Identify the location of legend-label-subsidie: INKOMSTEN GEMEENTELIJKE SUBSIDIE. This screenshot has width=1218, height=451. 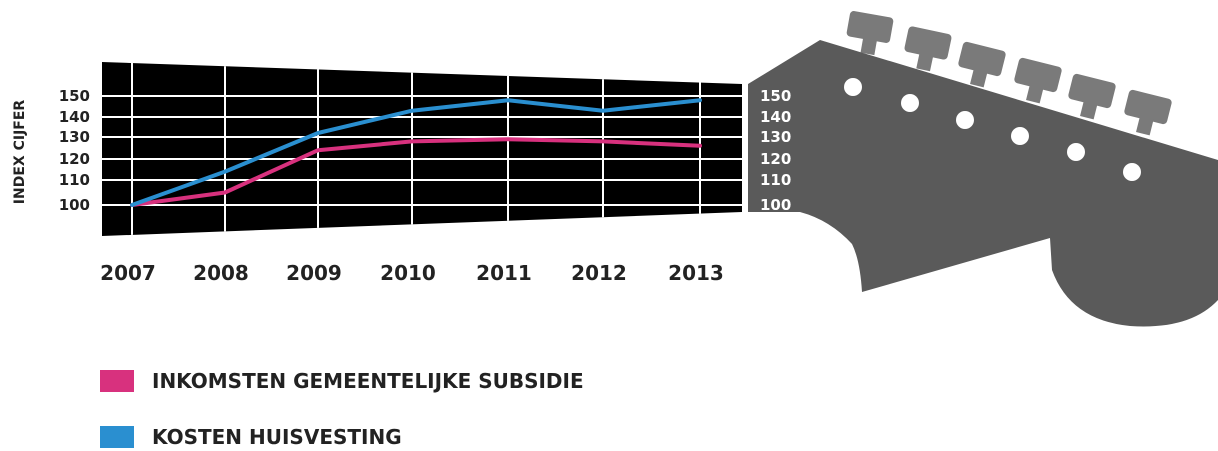
(368, 381).